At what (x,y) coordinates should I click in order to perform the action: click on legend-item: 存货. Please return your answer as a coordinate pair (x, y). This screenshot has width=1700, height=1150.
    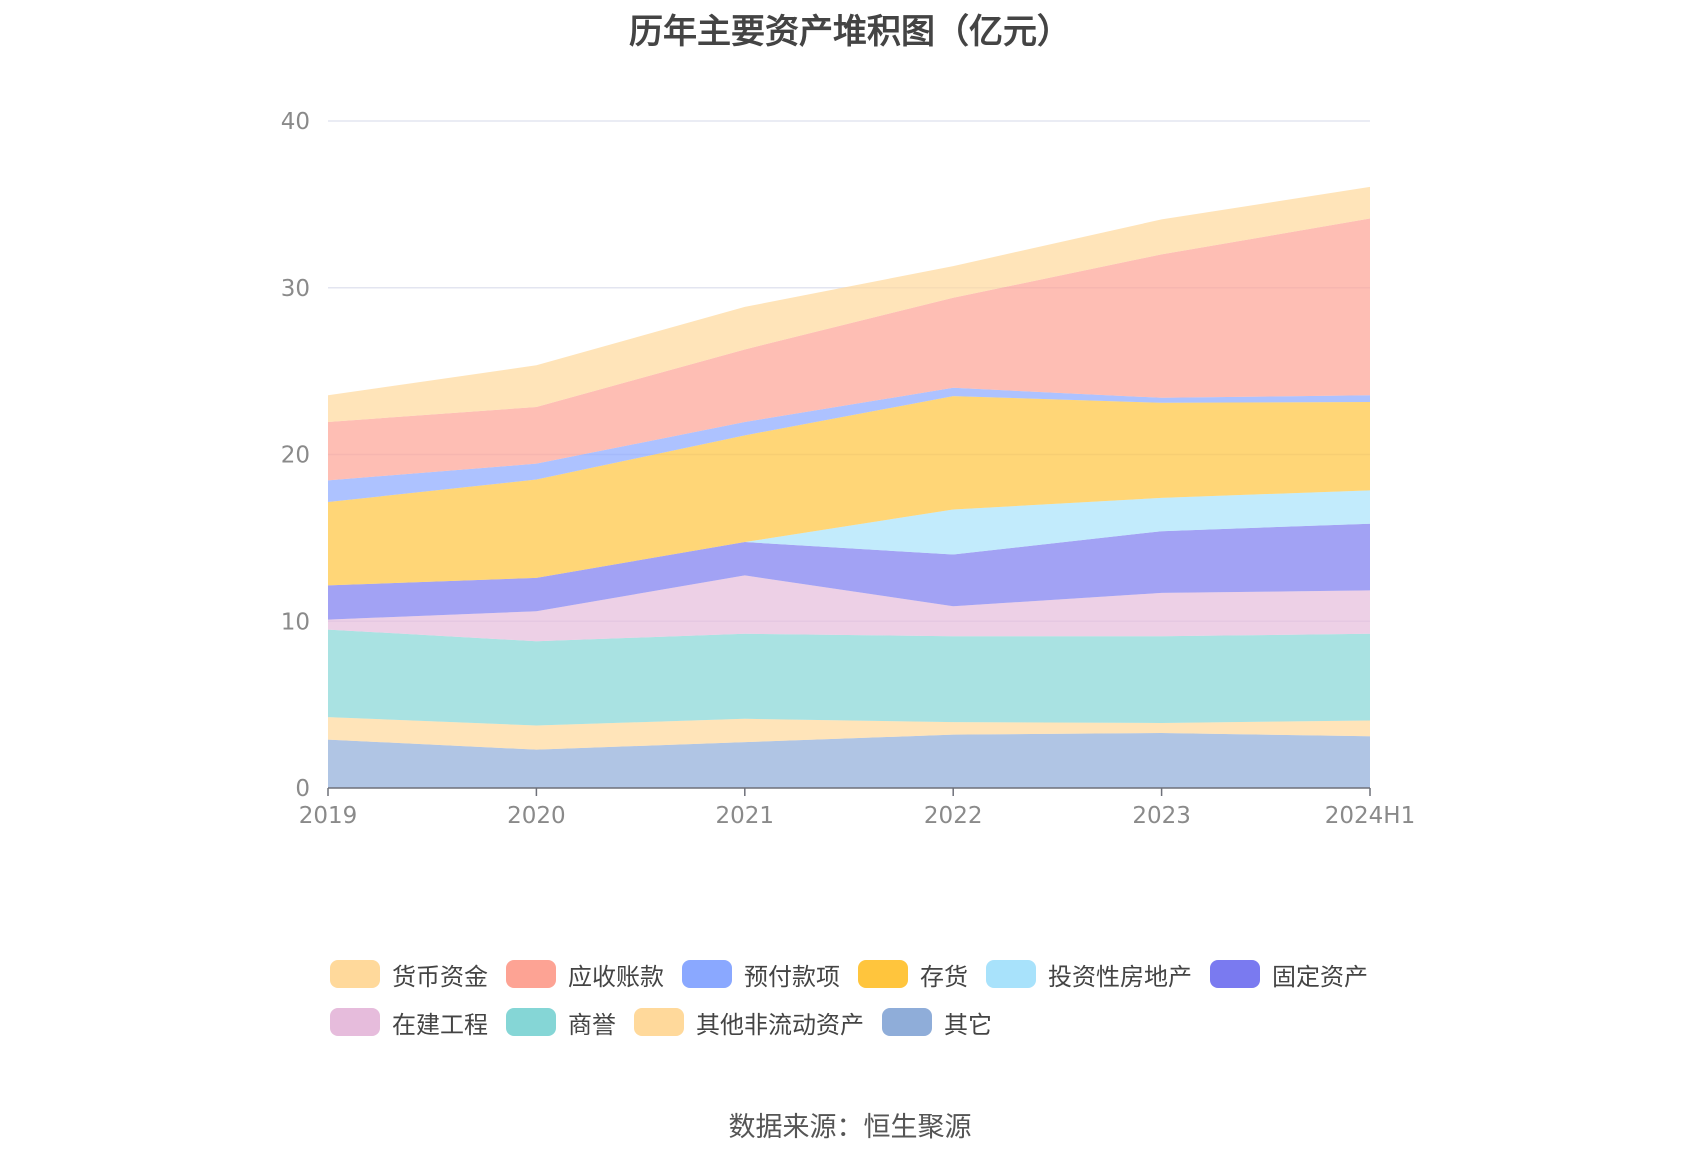
    Looking at the image, I should click on (913, 974).